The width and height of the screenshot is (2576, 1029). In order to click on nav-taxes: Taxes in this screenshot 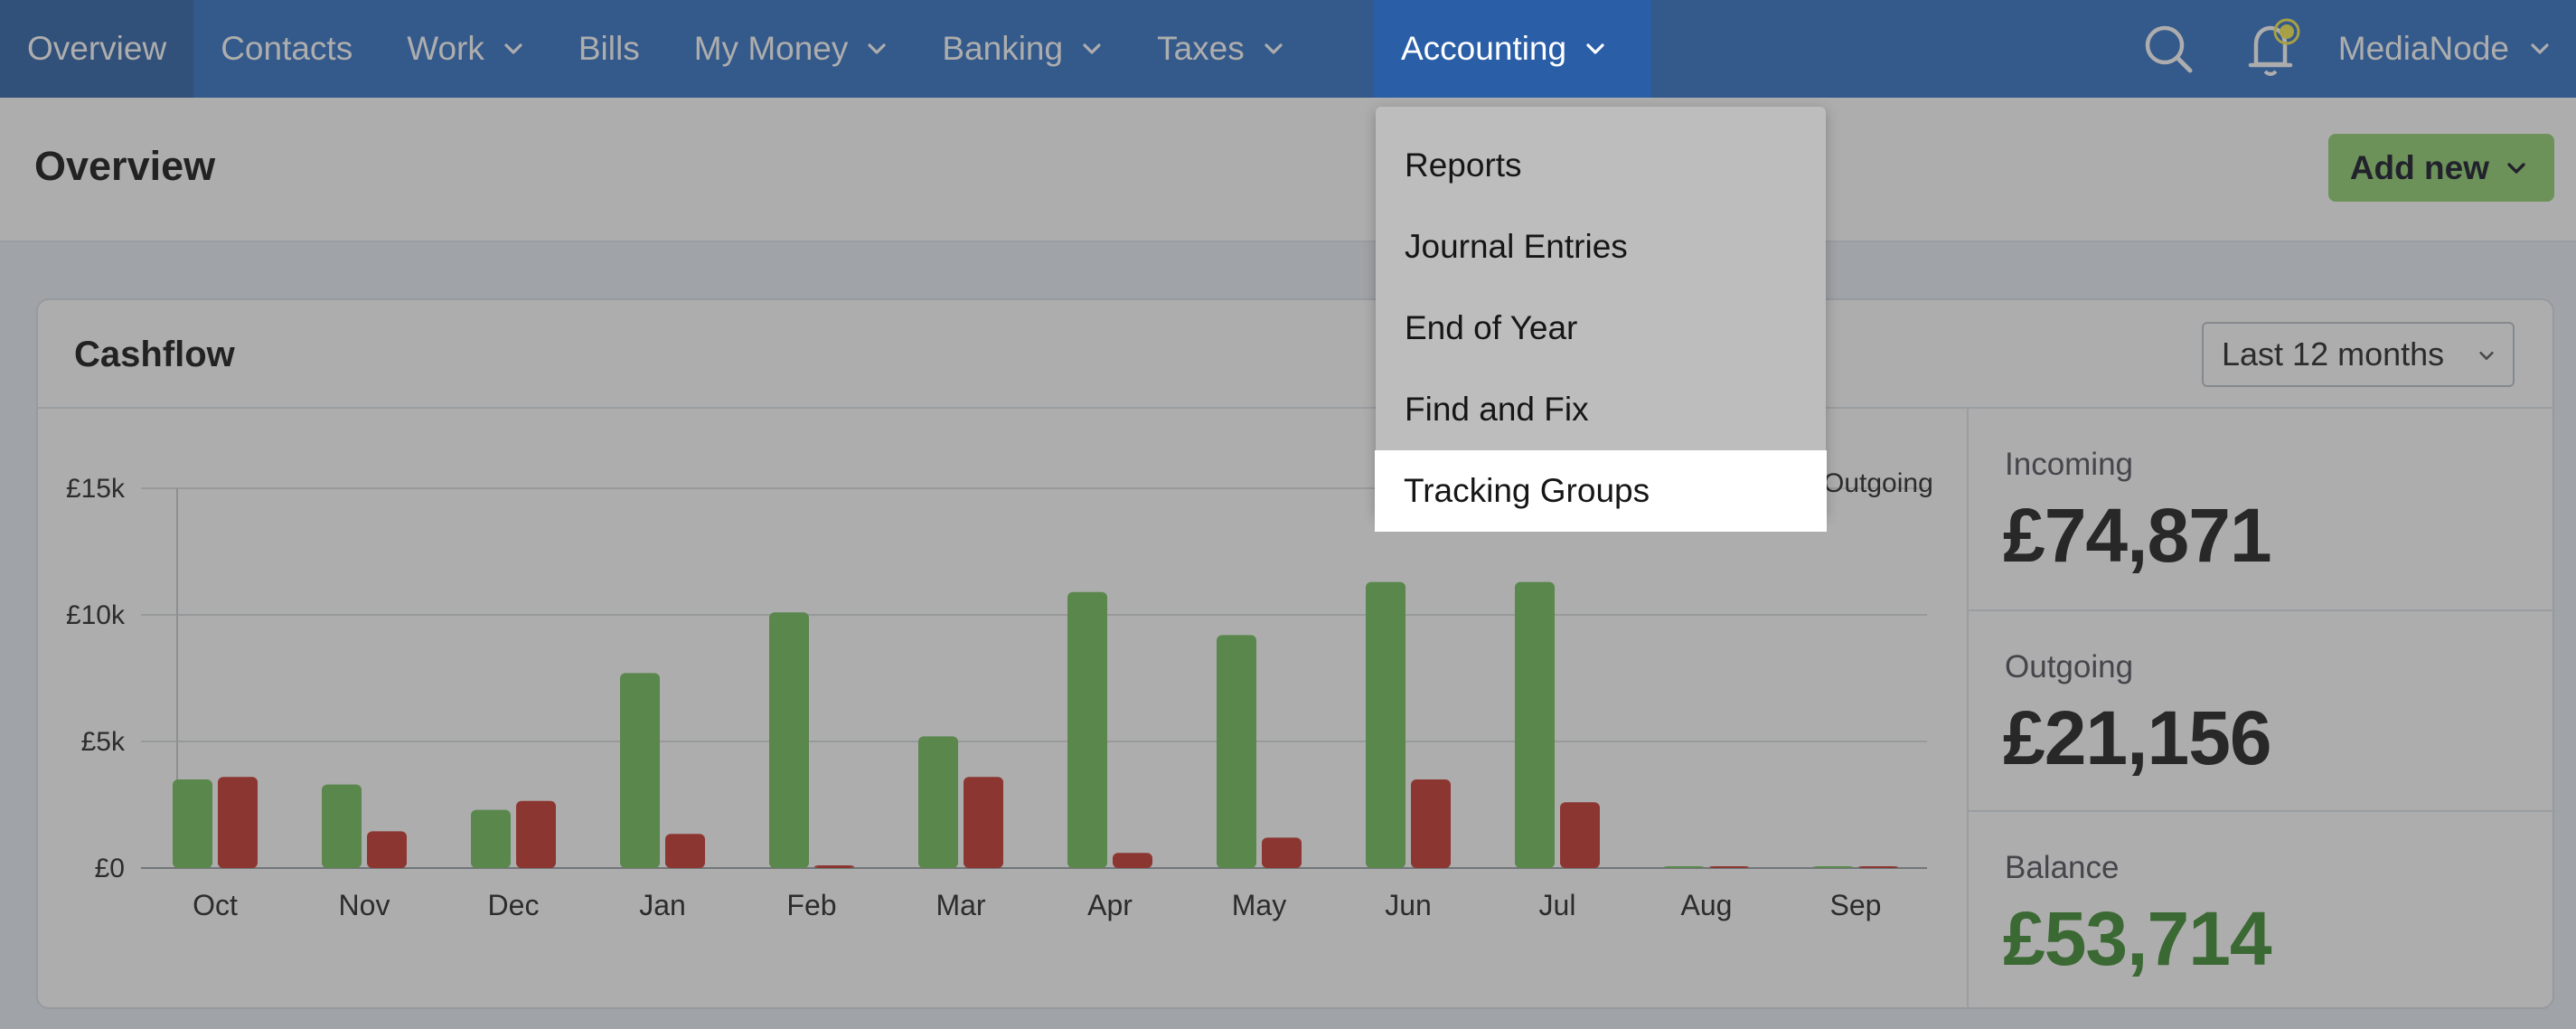, I will do `click(1221, 49)`.